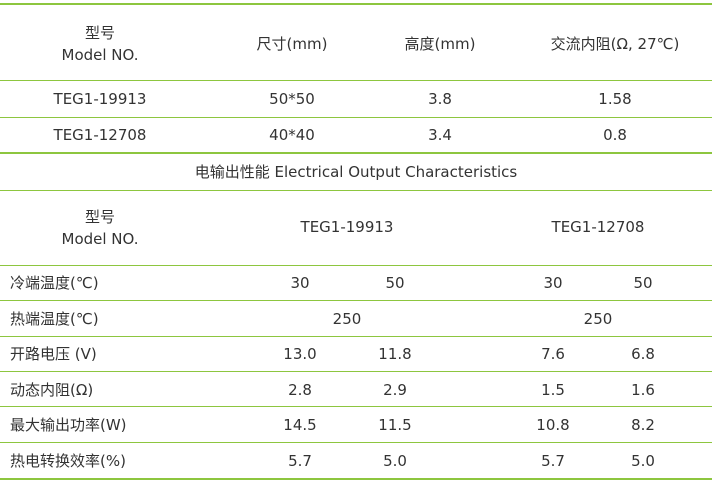  I want to click on table-cell: 40*40, so click(292, 135).